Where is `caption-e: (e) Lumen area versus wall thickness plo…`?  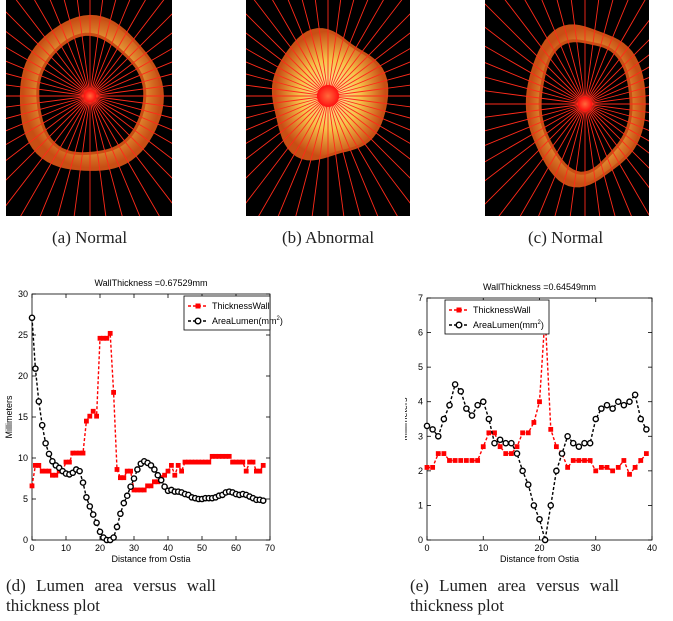 caption-e: (e) Lumen area versus wall thickness plo… is located at coordinates (541, 596).